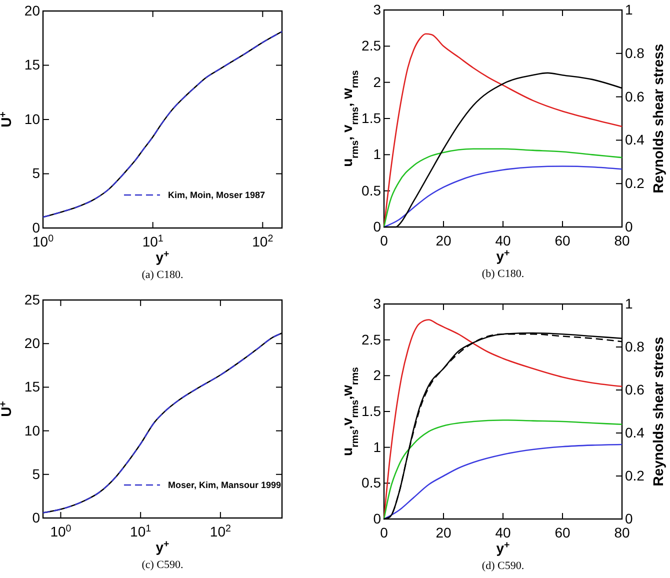  I want to click on text: (c) C590., so click(163, 565).